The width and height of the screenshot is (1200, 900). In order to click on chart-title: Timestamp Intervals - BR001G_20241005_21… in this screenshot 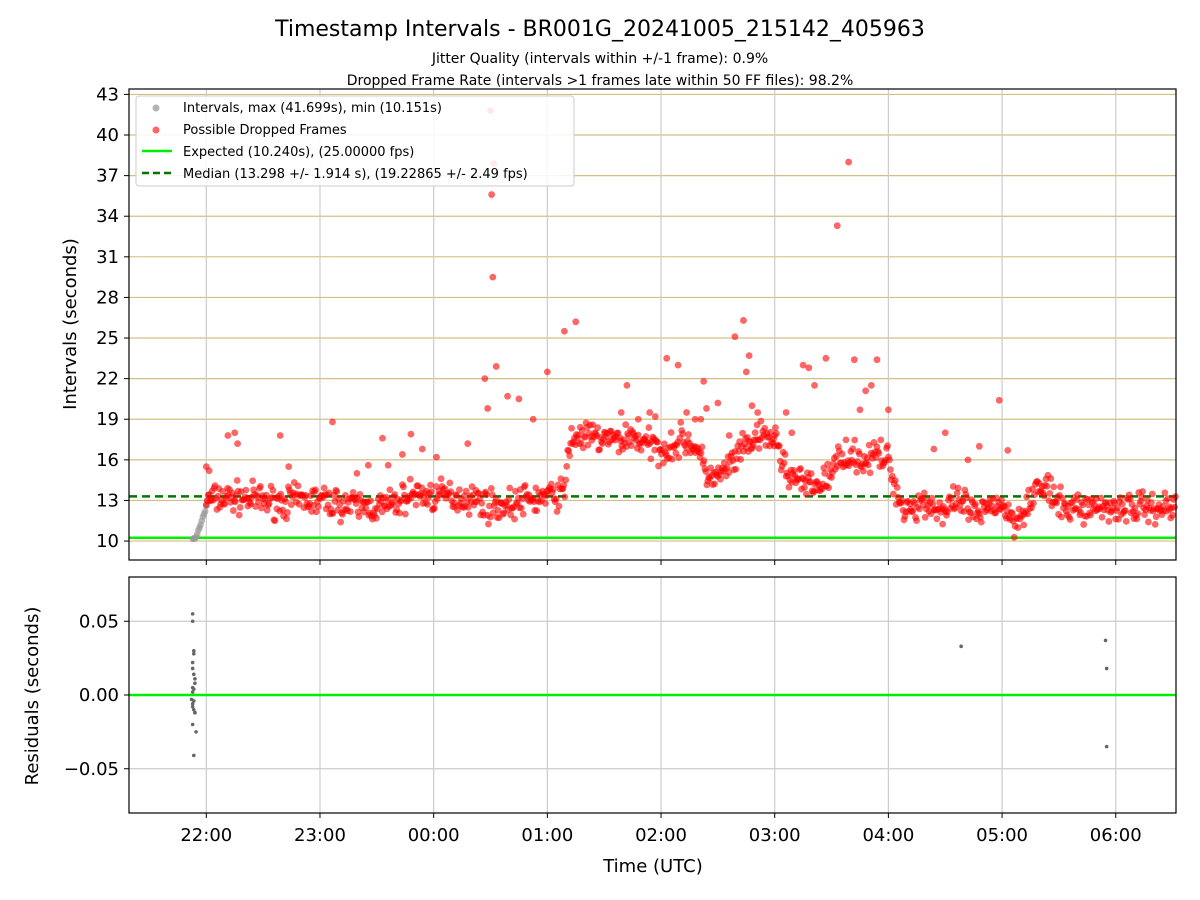, I will do `click(599, 29)`.